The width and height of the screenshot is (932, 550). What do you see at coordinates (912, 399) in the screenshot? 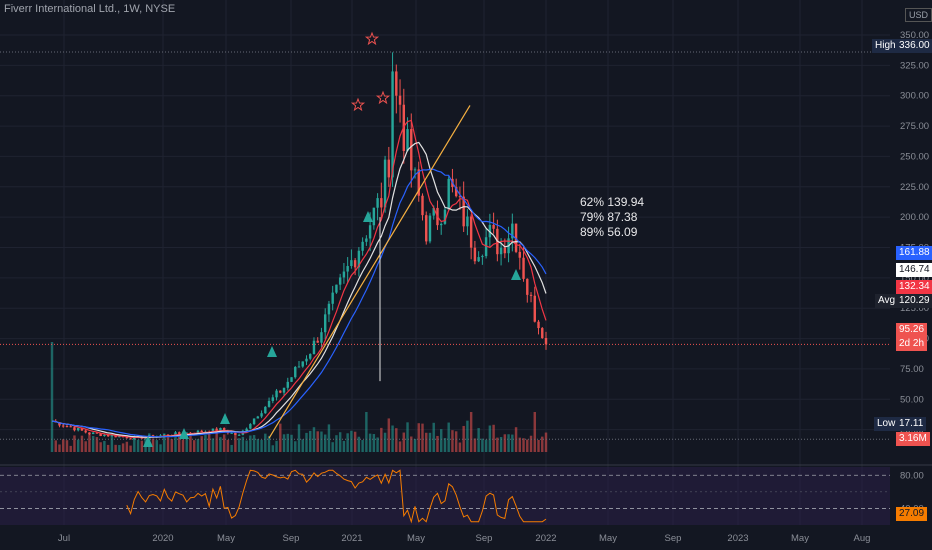
I see `price-tick-label: 50.00` at bounding box center [912, 399].